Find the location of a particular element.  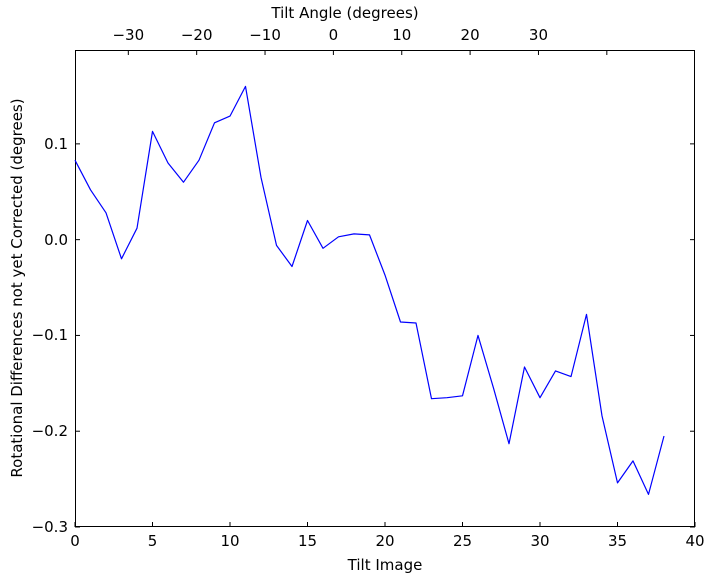

x-tick-label-top: −30 is located at coordinates (128, 35).